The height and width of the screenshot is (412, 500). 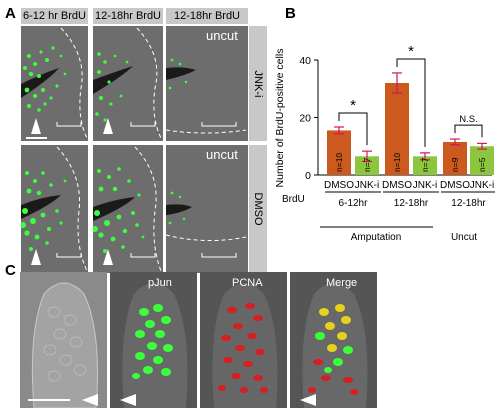 What do you see at coordinates (293, 199) in the screenshot?
I see `brdu-row-label: BrdU` at bounding box center [293, 199].